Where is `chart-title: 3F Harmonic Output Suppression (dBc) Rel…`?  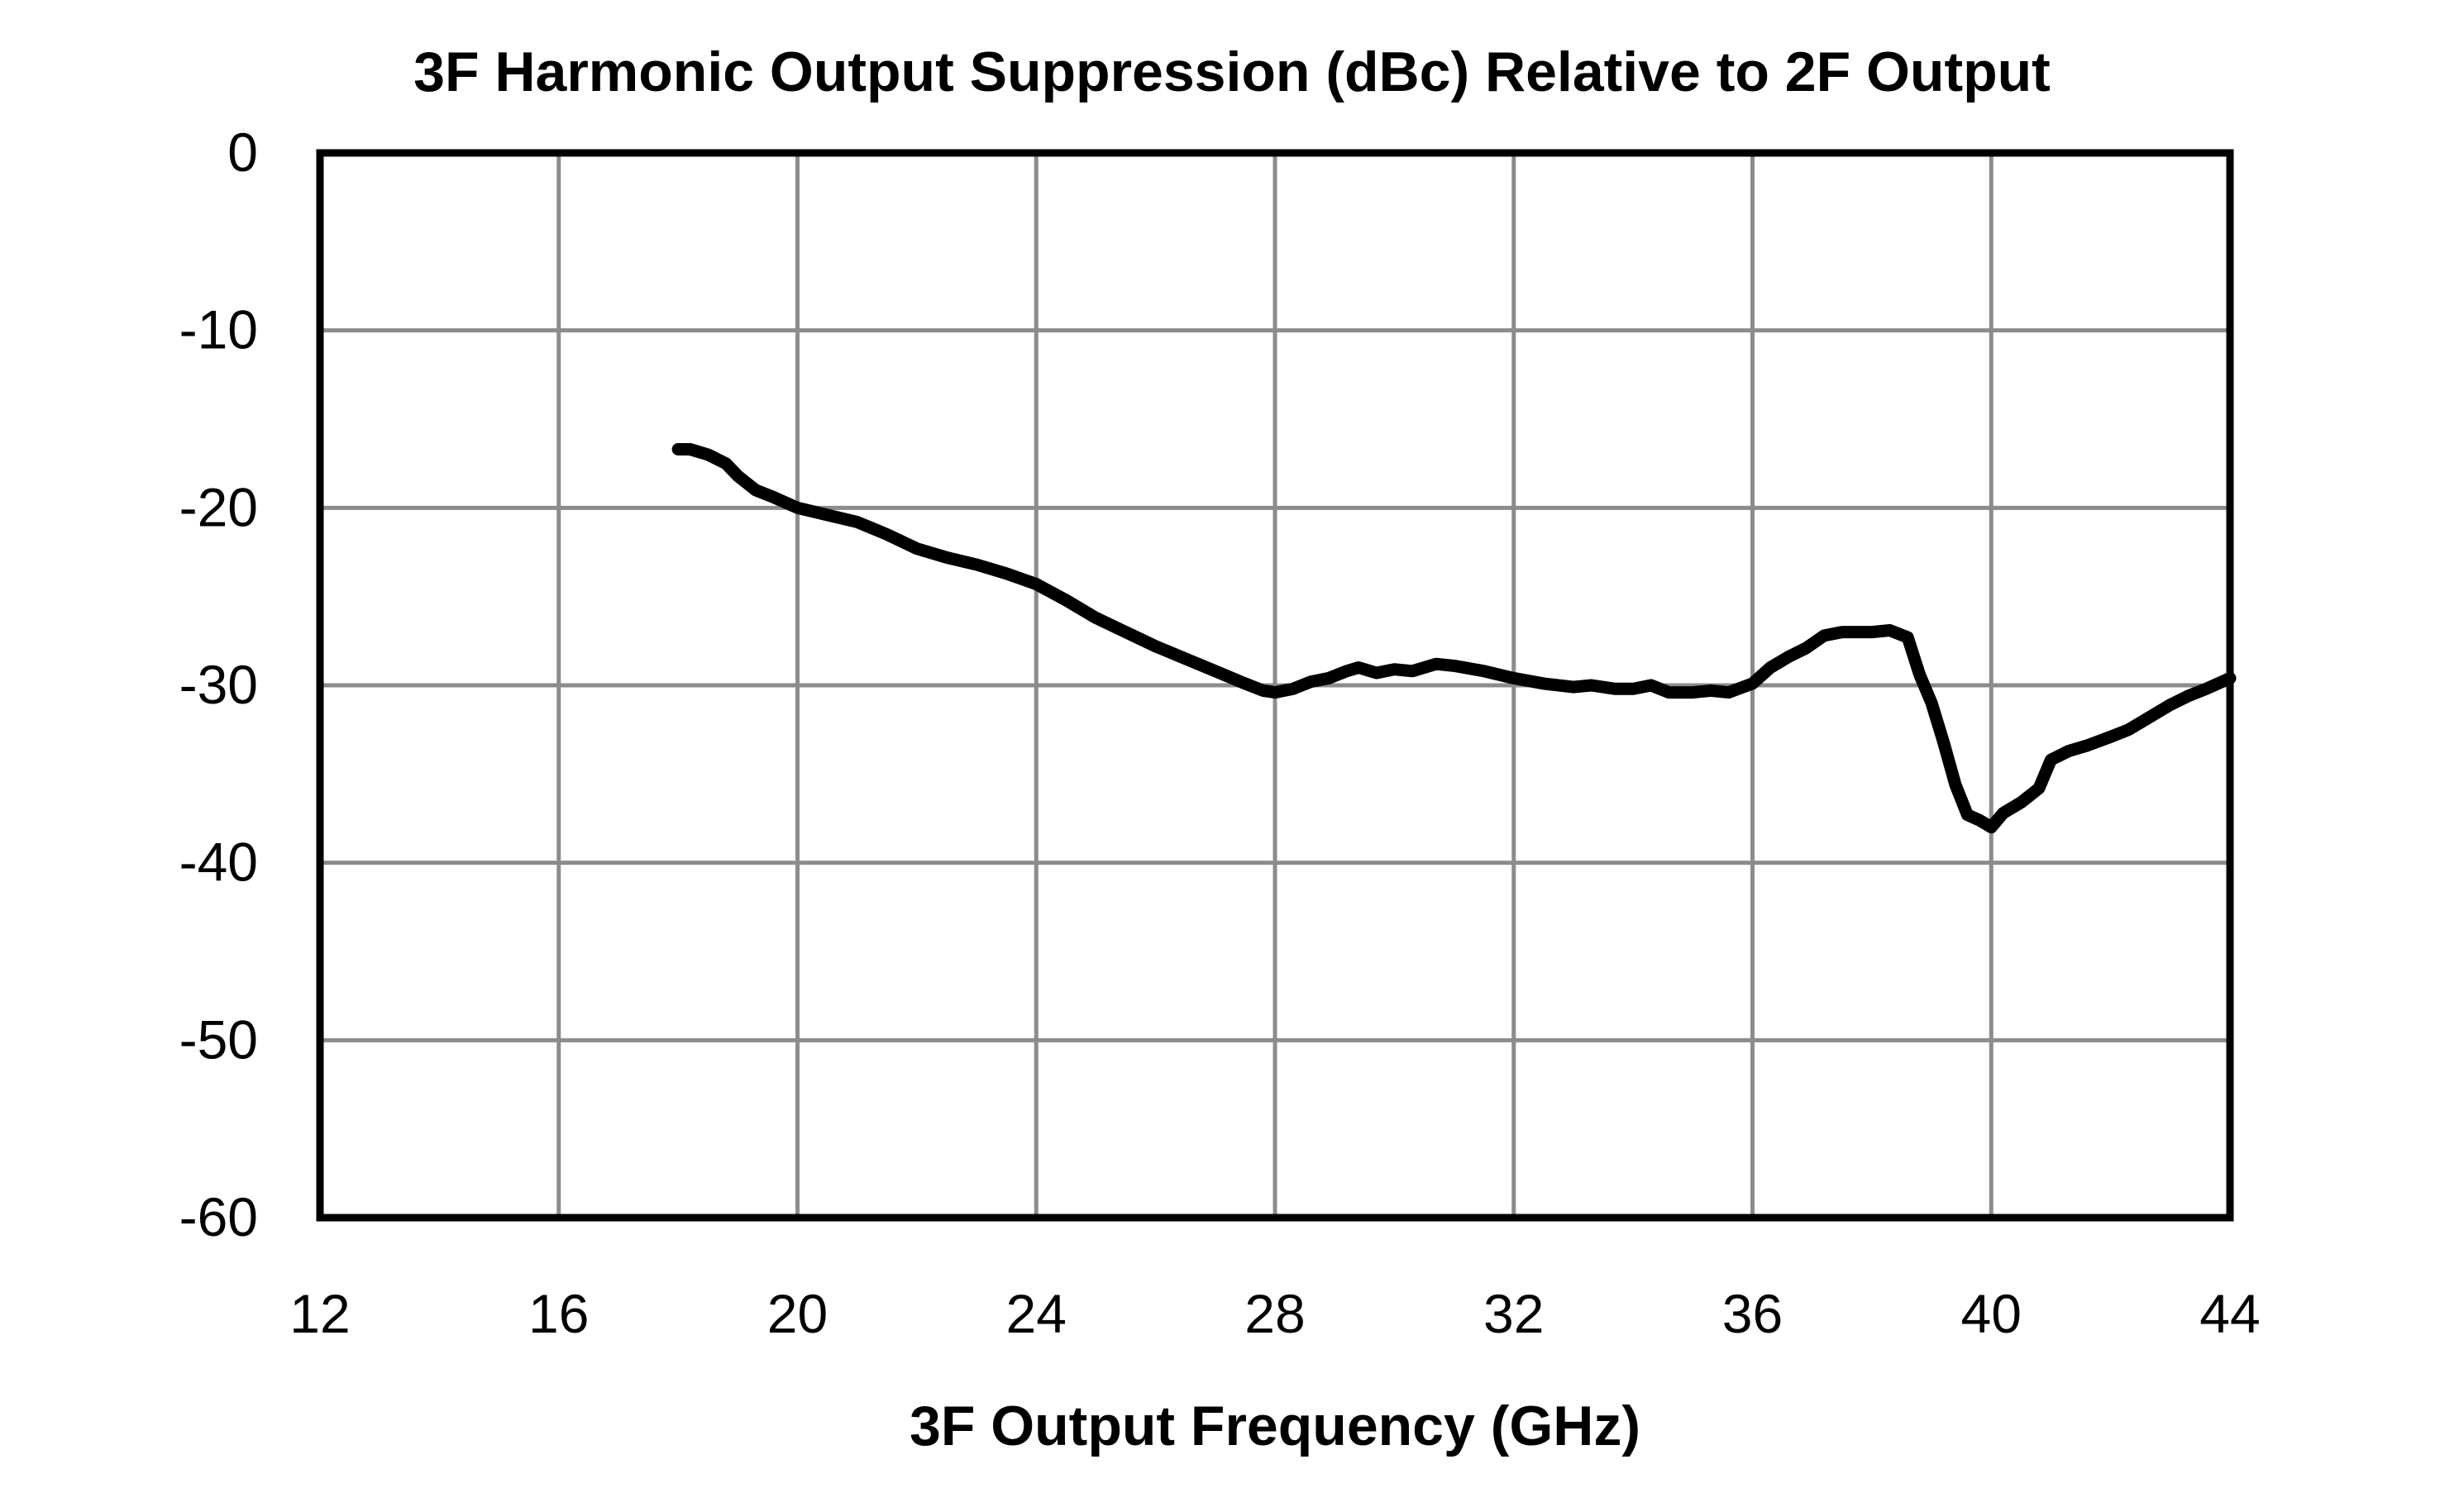
chart-title: 3F Harmonic Output Suppression (dBc) Rel… is located at coordinates (1232, 72).